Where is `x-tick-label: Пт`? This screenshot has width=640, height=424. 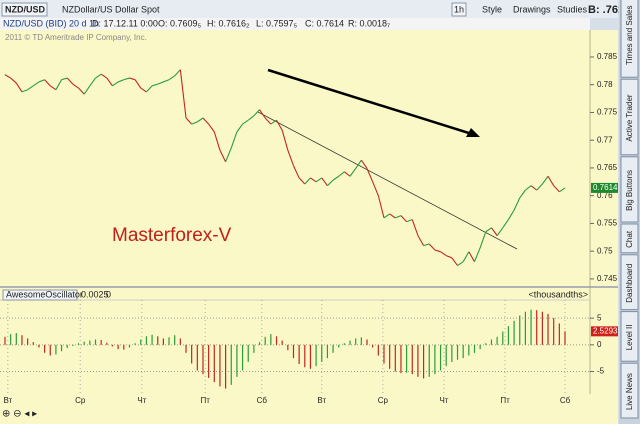 x-tick-label: Пт is located at coordinates (505, 400).